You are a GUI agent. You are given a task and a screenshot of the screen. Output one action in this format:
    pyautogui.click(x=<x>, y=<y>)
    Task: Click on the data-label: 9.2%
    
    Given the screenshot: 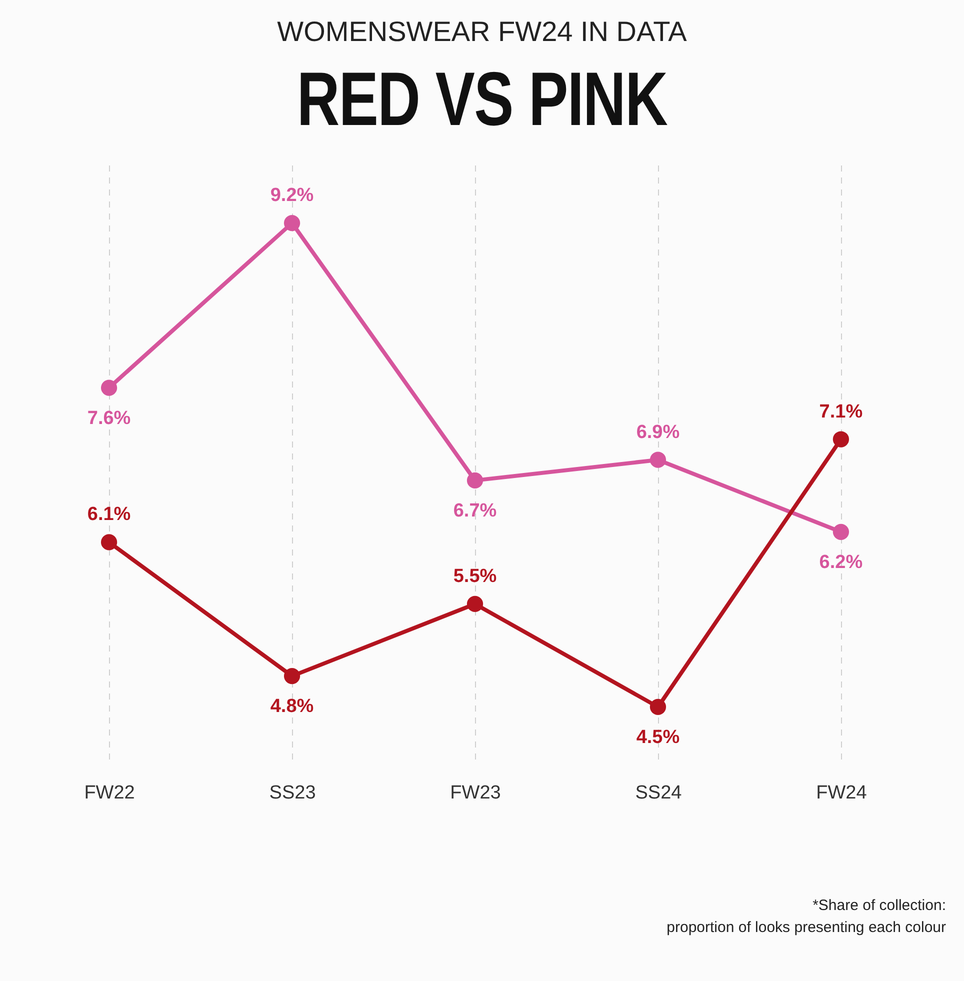 What is the action you would take?
    pyautogui.click(x=292, y=195)
    